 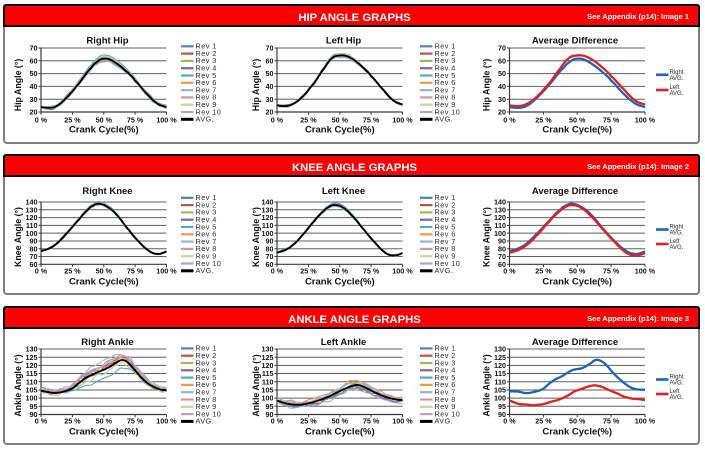 I want to click on svg-text: Left Ankle, so click(x=344, y=342).